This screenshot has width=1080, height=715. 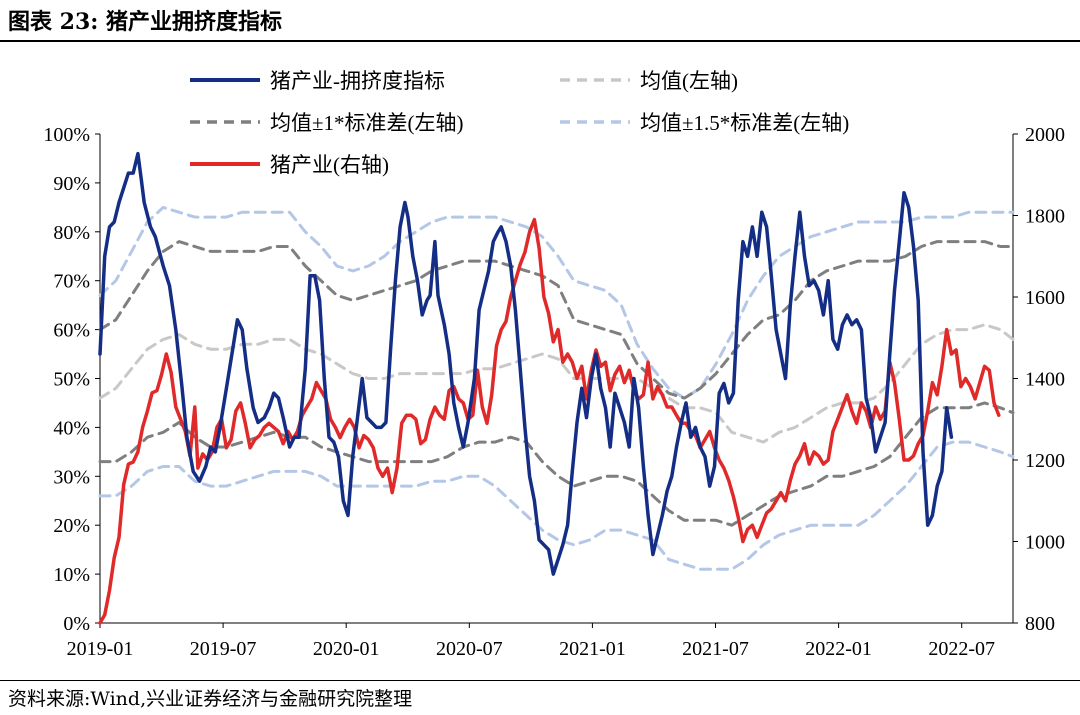 What do you see at coordinates (961, 649) in the screenshot?
I see `x-tick-label: 2022-07` at bounding box center [961, 649].